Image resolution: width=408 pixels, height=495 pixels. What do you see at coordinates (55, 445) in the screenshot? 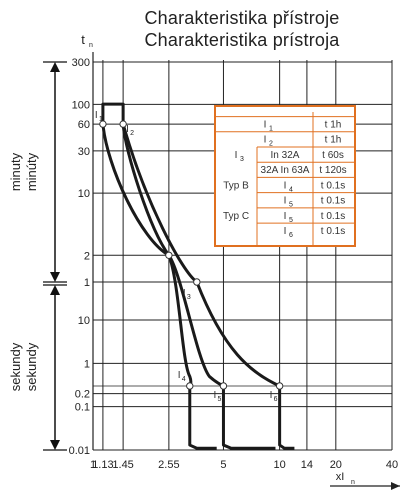
I see `seconds-bracket-arrow-down` at bounding box center [55, 445].